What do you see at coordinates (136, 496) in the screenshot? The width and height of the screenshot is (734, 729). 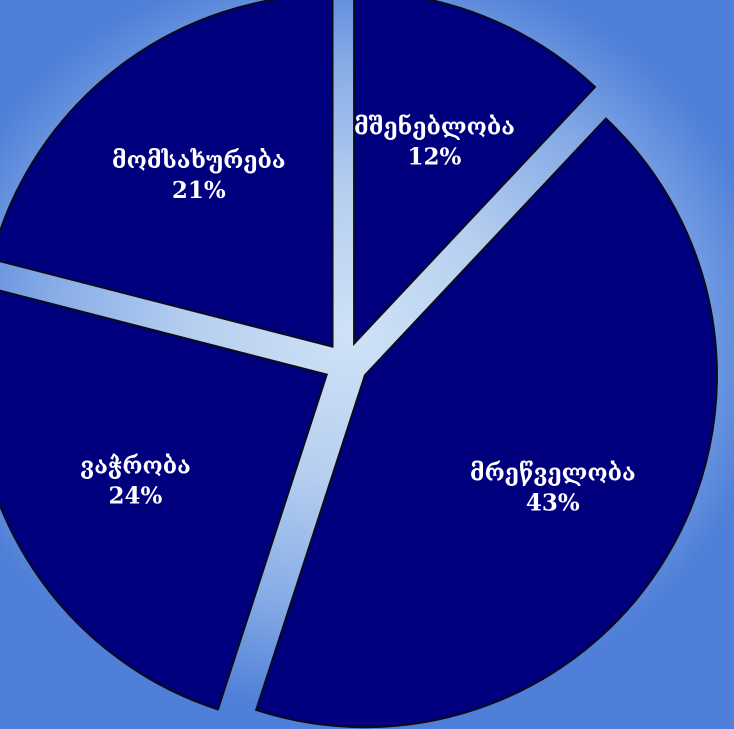 I see `slice-percent-label: 24%` at bounding box center [136, 496].